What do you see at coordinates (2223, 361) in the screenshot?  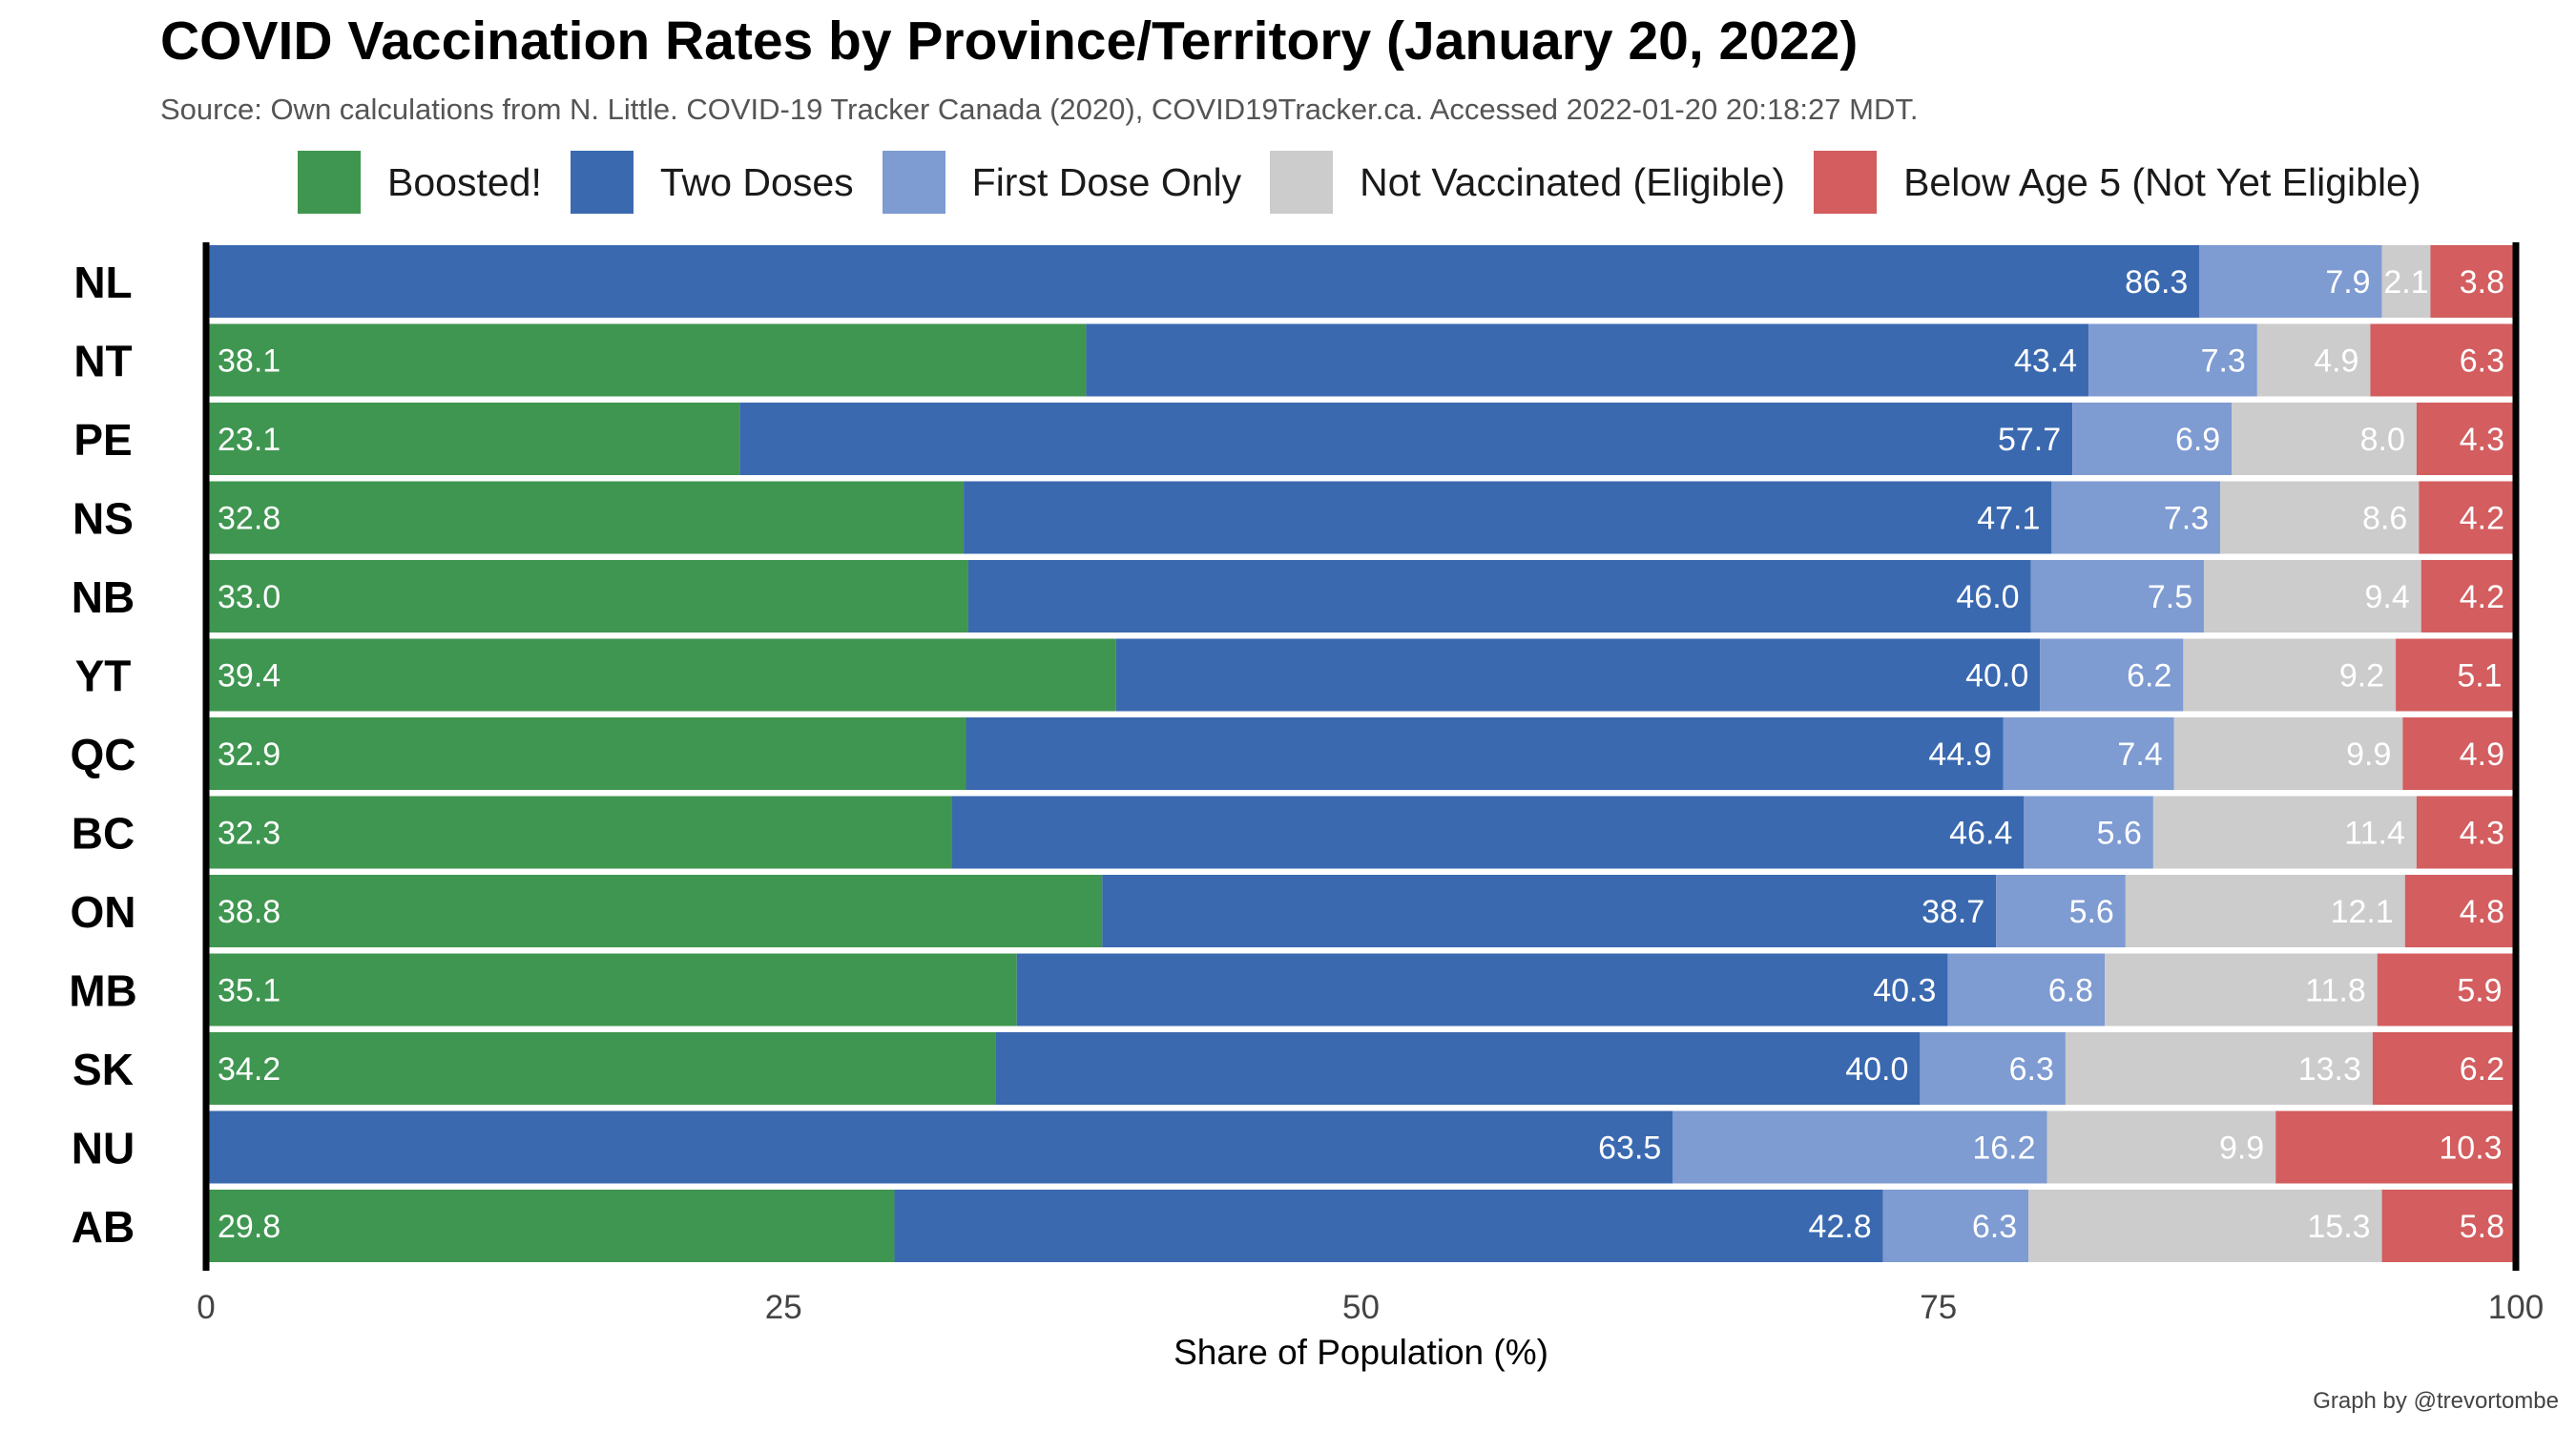 I see `data-label-nt-first-dose-only: 7.3` at bounding box center [2223, 361].